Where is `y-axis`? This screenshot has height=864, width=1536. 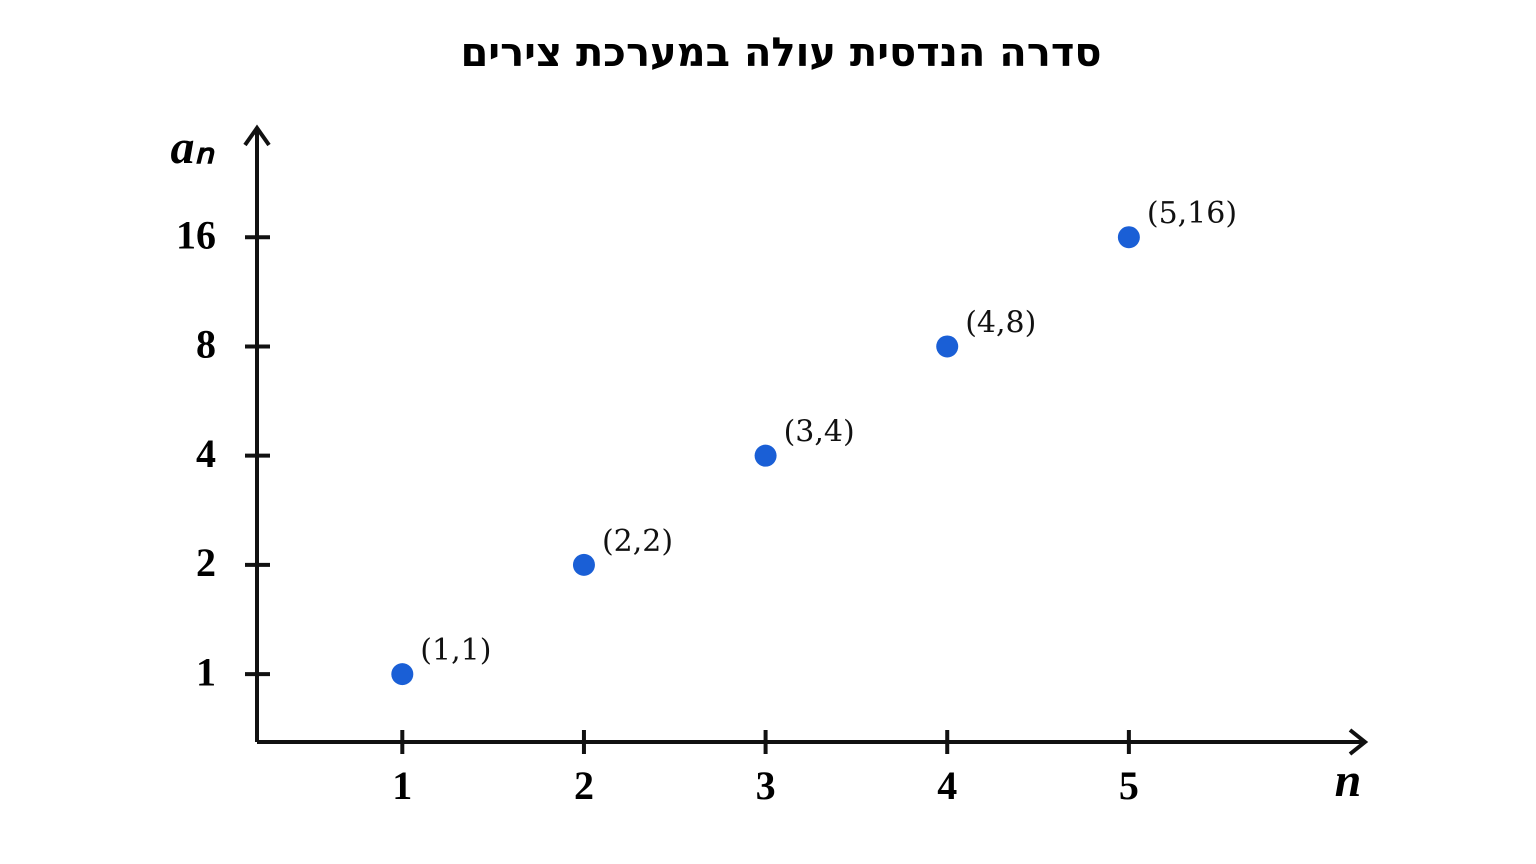 y-axis is located at coordinates (257, 433).